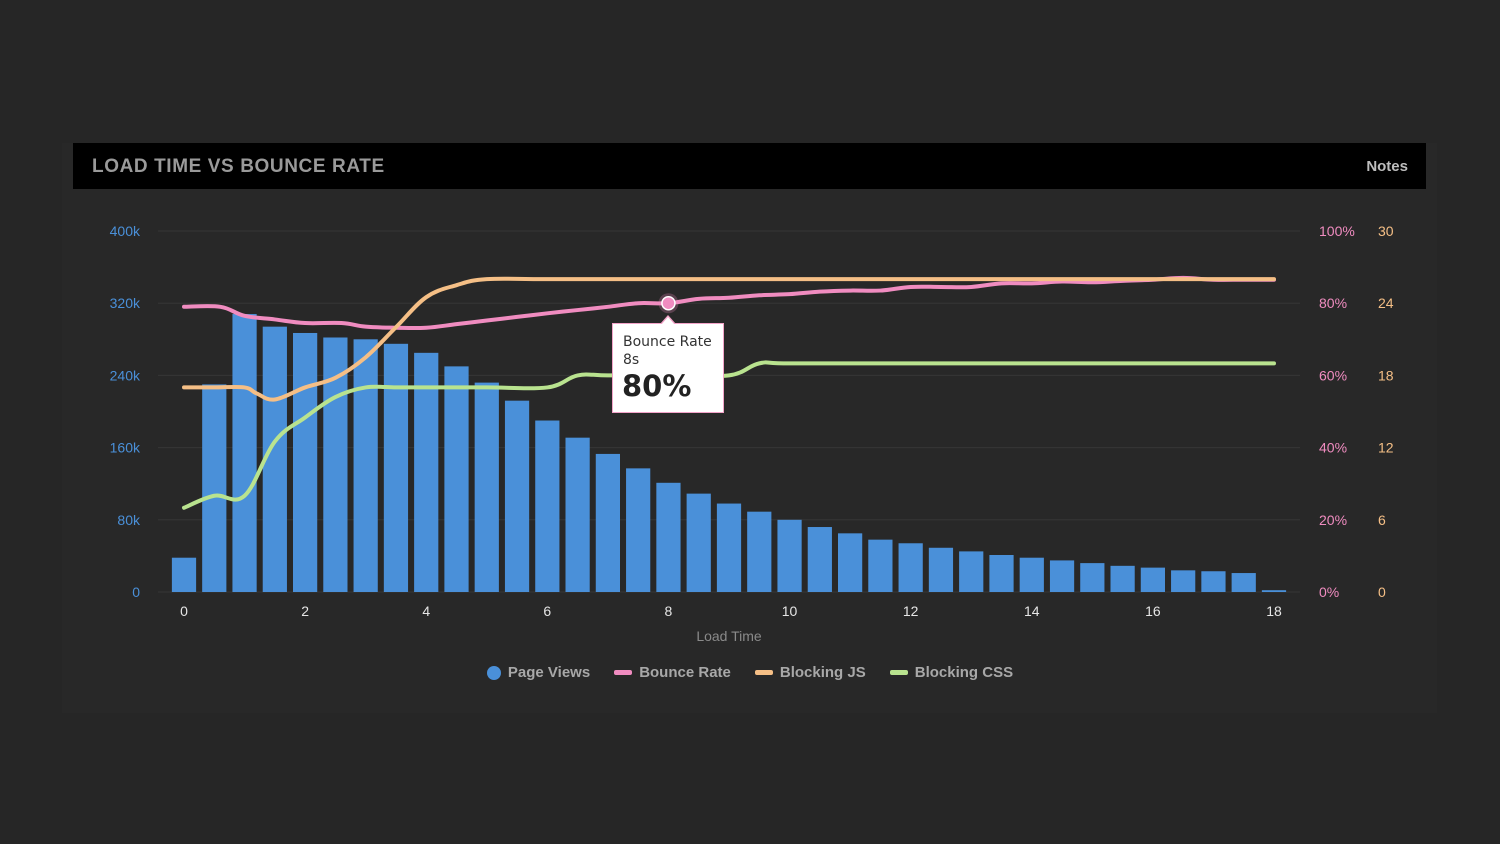  What do you see at coordinates (238, 166) in the screenshot?
I see `chart-title: LOAD TIME VS BOUNCE RATE` at bounding box center [238, 166].